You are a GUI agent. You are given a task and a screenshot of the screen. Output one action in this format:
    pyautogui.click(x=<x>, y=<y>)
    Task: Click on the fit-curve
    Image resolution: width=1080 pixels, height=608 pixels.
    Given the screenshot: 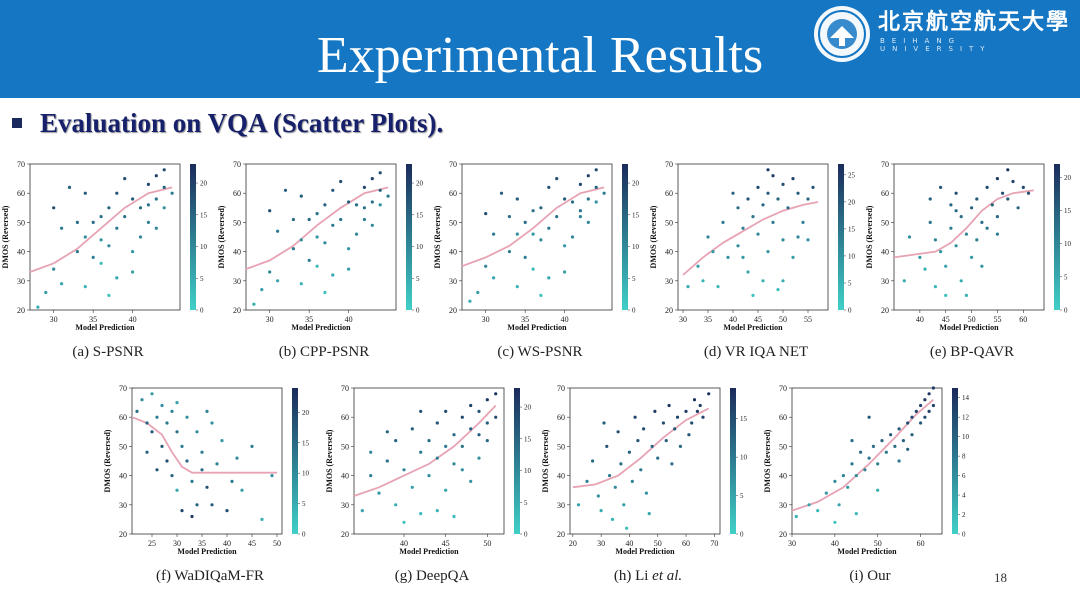 What is the action you would take?
    pyautogui.click(x=101, y=229)
    